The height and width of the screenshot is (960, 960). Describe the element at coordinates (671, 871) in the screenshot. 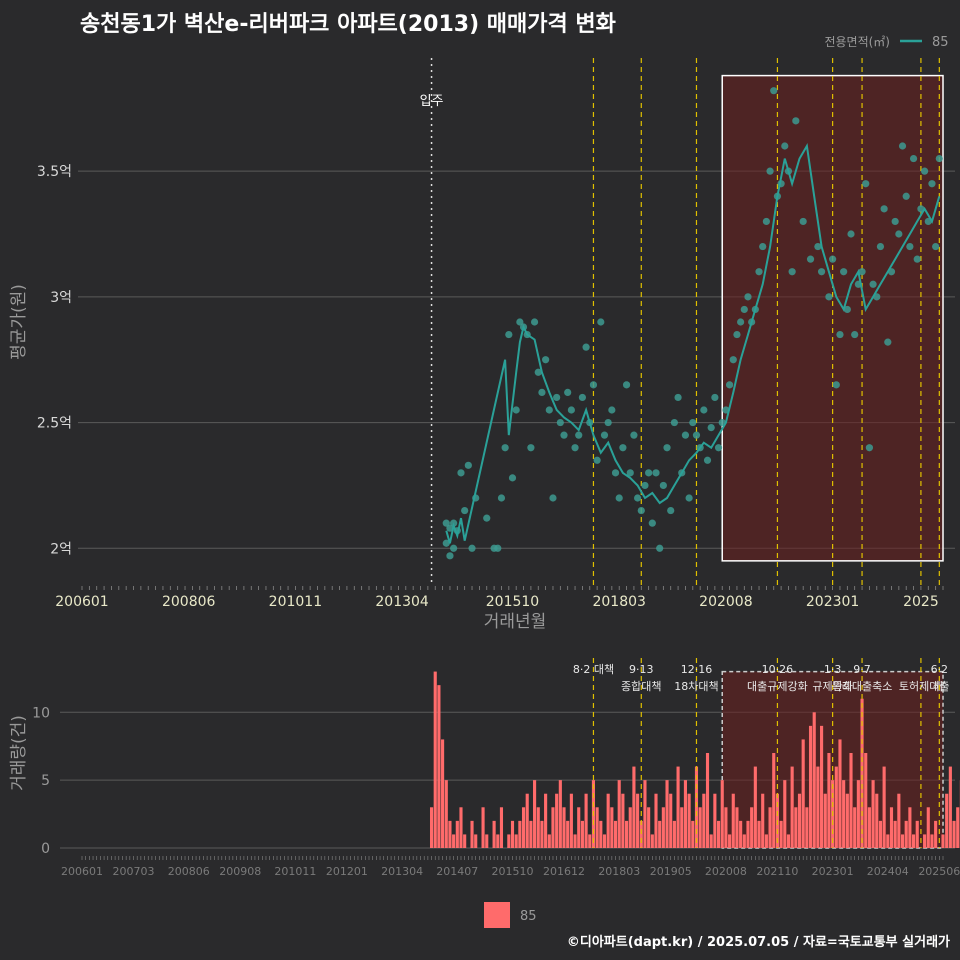

I see `x-tick-label: 201905` at that location.